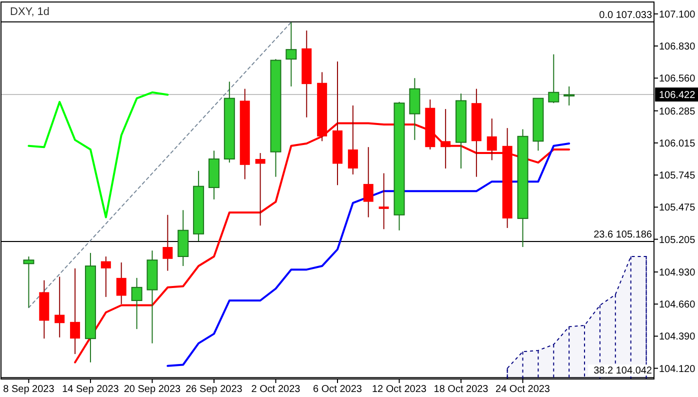  Describe the element at coordinates (98, 154) in the screenshot. I see `line-series` at that location.